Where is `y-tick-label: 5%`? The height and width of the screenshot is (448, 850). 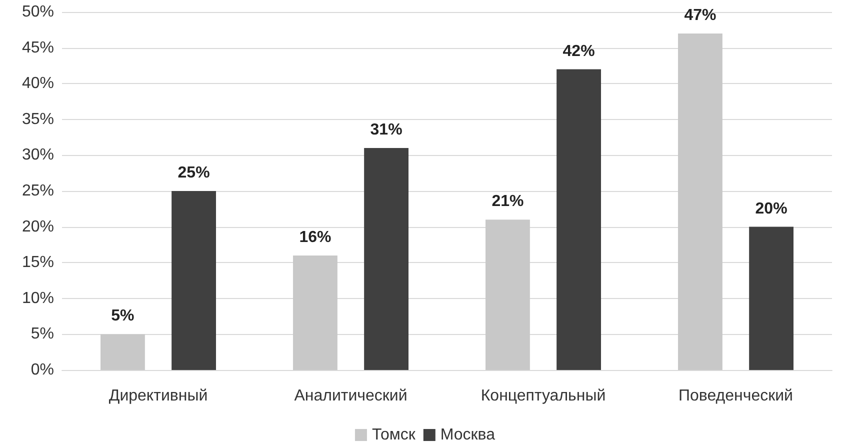
y-tick-label: 5% is located at coordinates (42, 334).